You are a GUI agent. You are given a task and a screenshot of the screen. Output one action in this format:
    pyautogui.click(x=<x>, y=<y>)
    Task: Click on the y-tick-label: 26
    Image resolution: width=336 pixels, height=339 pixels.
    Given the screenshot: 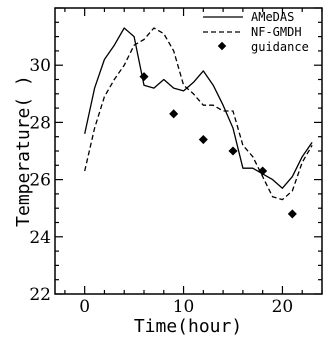 What is the action you would take?
    pyautogui.click(x=40, y=181)
    